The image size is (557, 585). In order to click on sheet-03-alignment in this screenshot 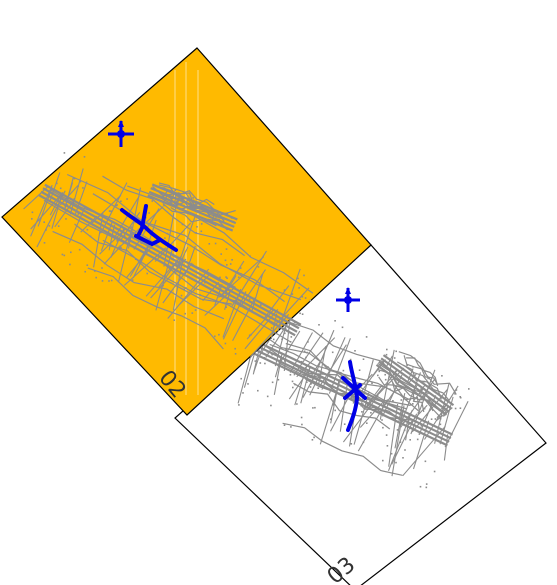, I will do `click(354, 396)`.